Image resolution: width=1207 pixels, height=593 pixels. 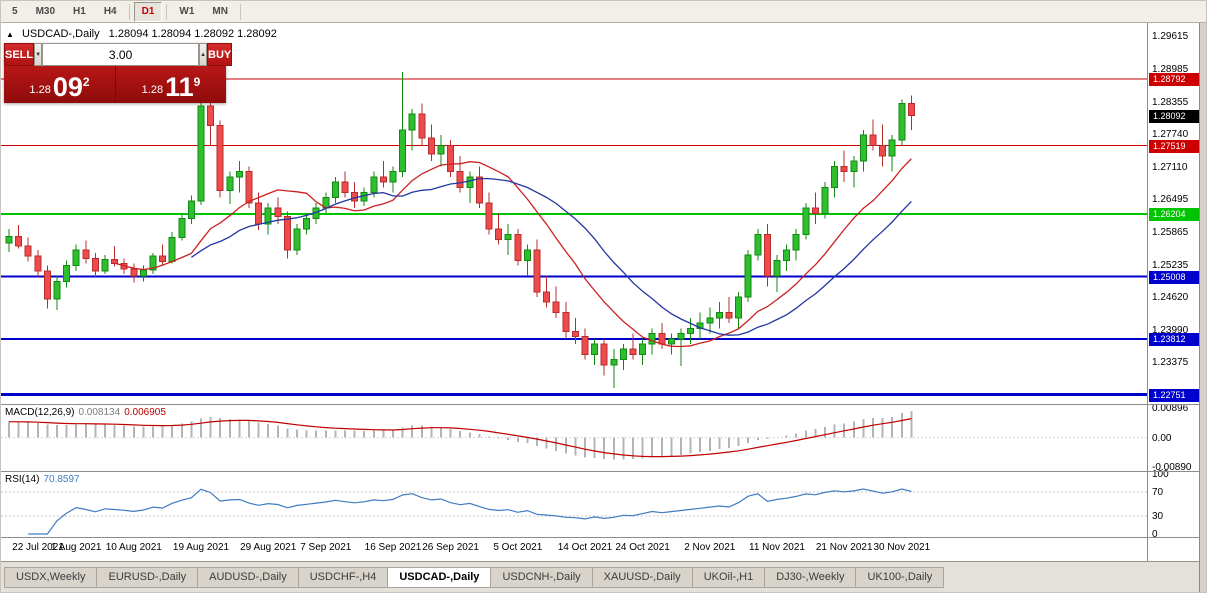 I want to click on price-tag-1.27519: 1.27519, so click(x=1174, y=146).